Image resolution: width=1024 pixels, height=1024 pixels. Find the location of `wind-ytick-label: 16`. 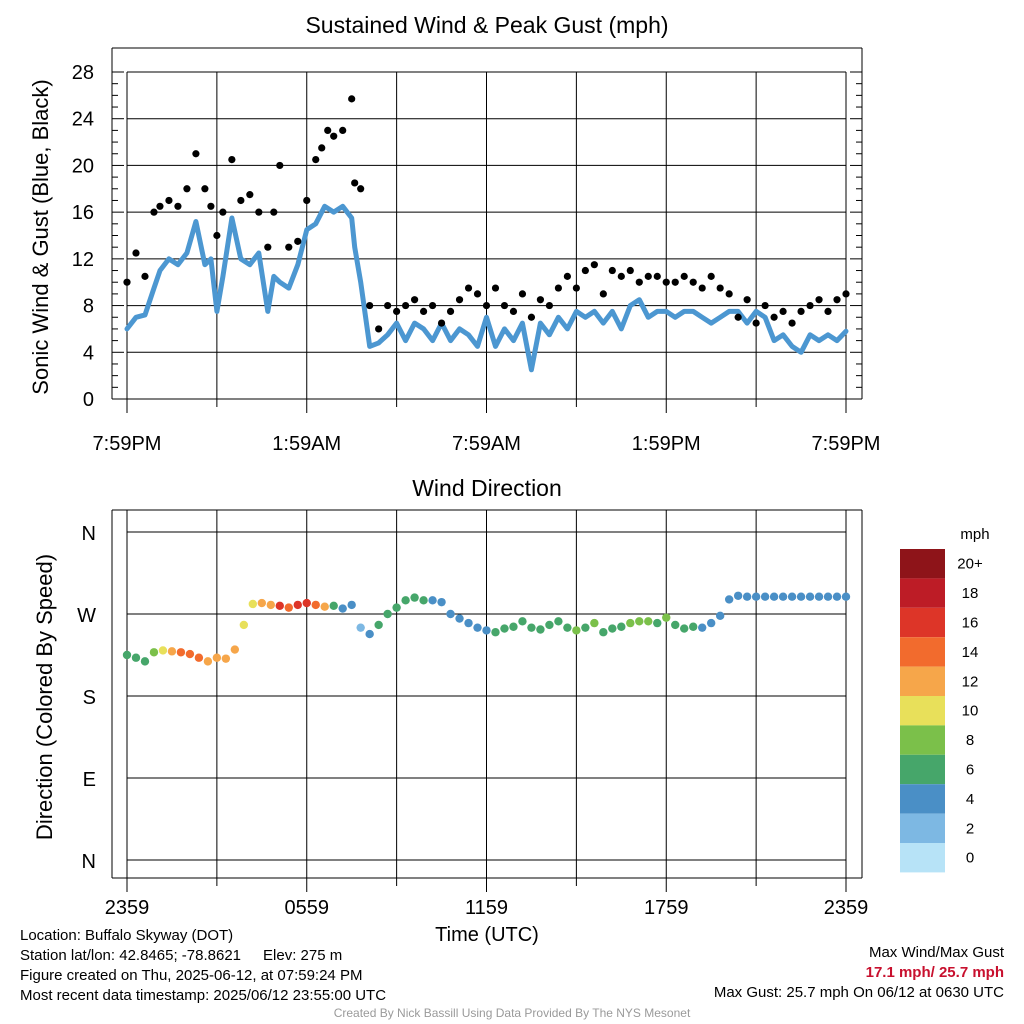

wind-ytick-label: 16 is located at coordinates (83, 213).